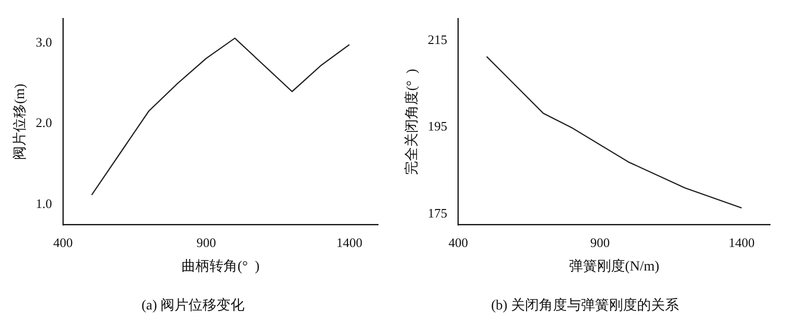  What do you see at coordinates (193, 305) in the screenshot?
I see `text: (a) 阀片位移变化` at bounding box center [193, 305].